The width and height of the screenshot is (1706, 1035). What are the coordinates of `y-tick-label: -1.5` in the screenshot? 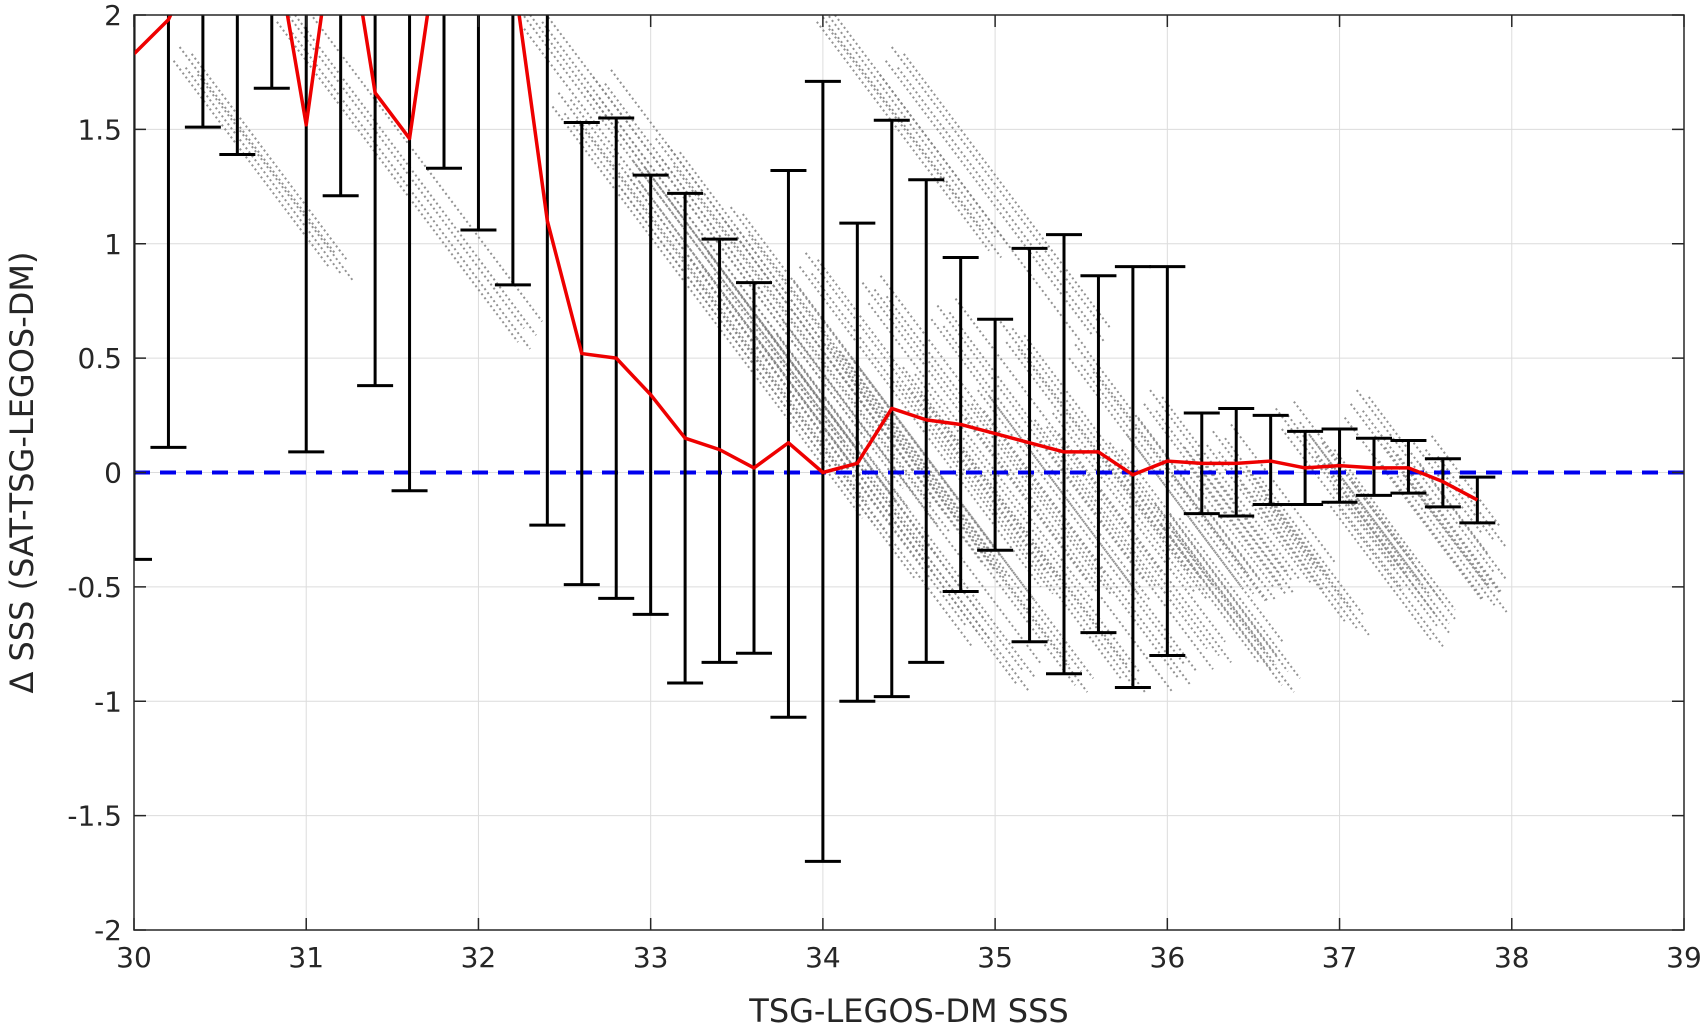 It's located at (94, 816).